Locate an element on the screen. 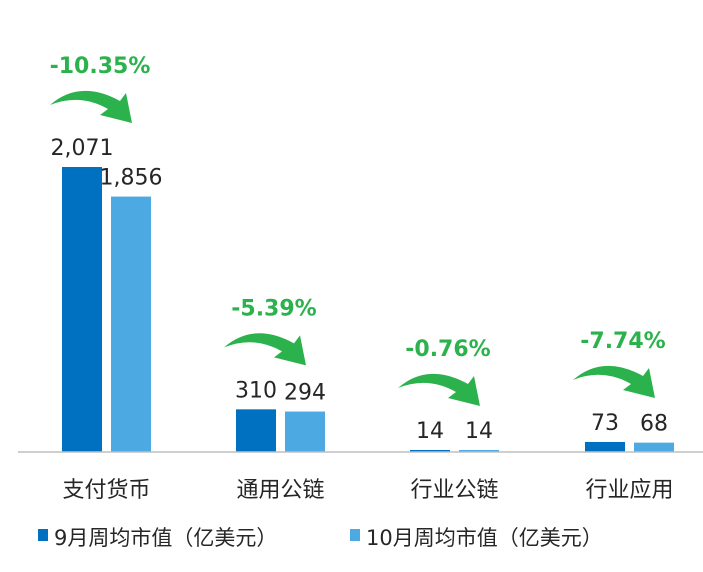 The image size is (703, 572). legend: 9月周均市值（亿美元） 10月周均市值（亿美元） is located at coordinates (320, 538).